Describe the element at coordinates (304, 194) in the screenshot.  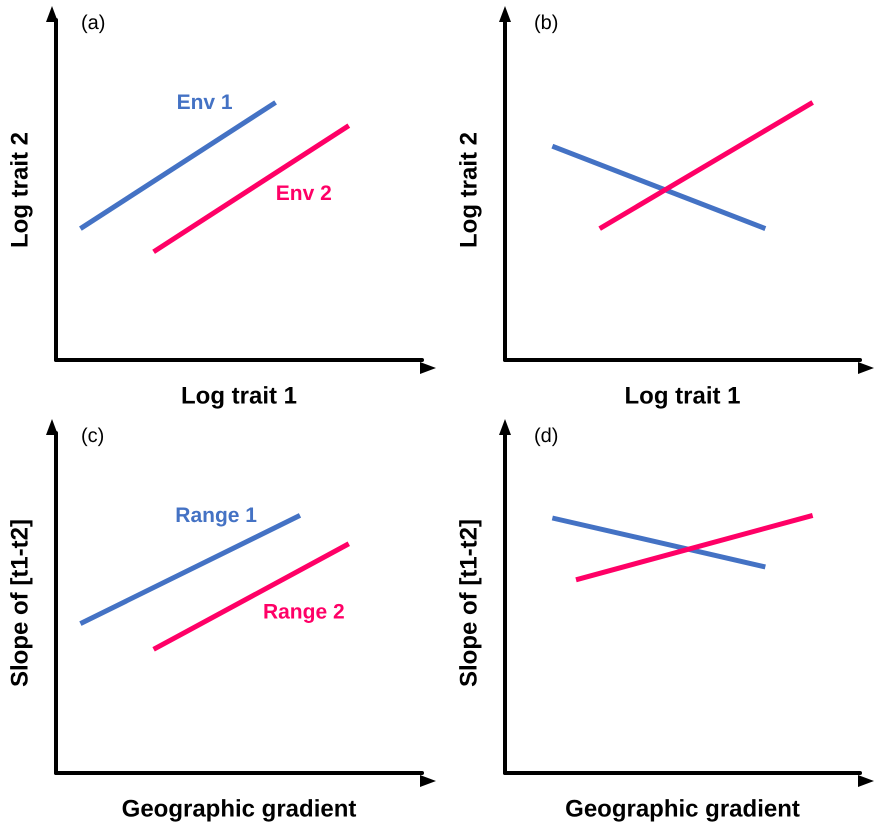
I see `series-label: Env 2` at that location.